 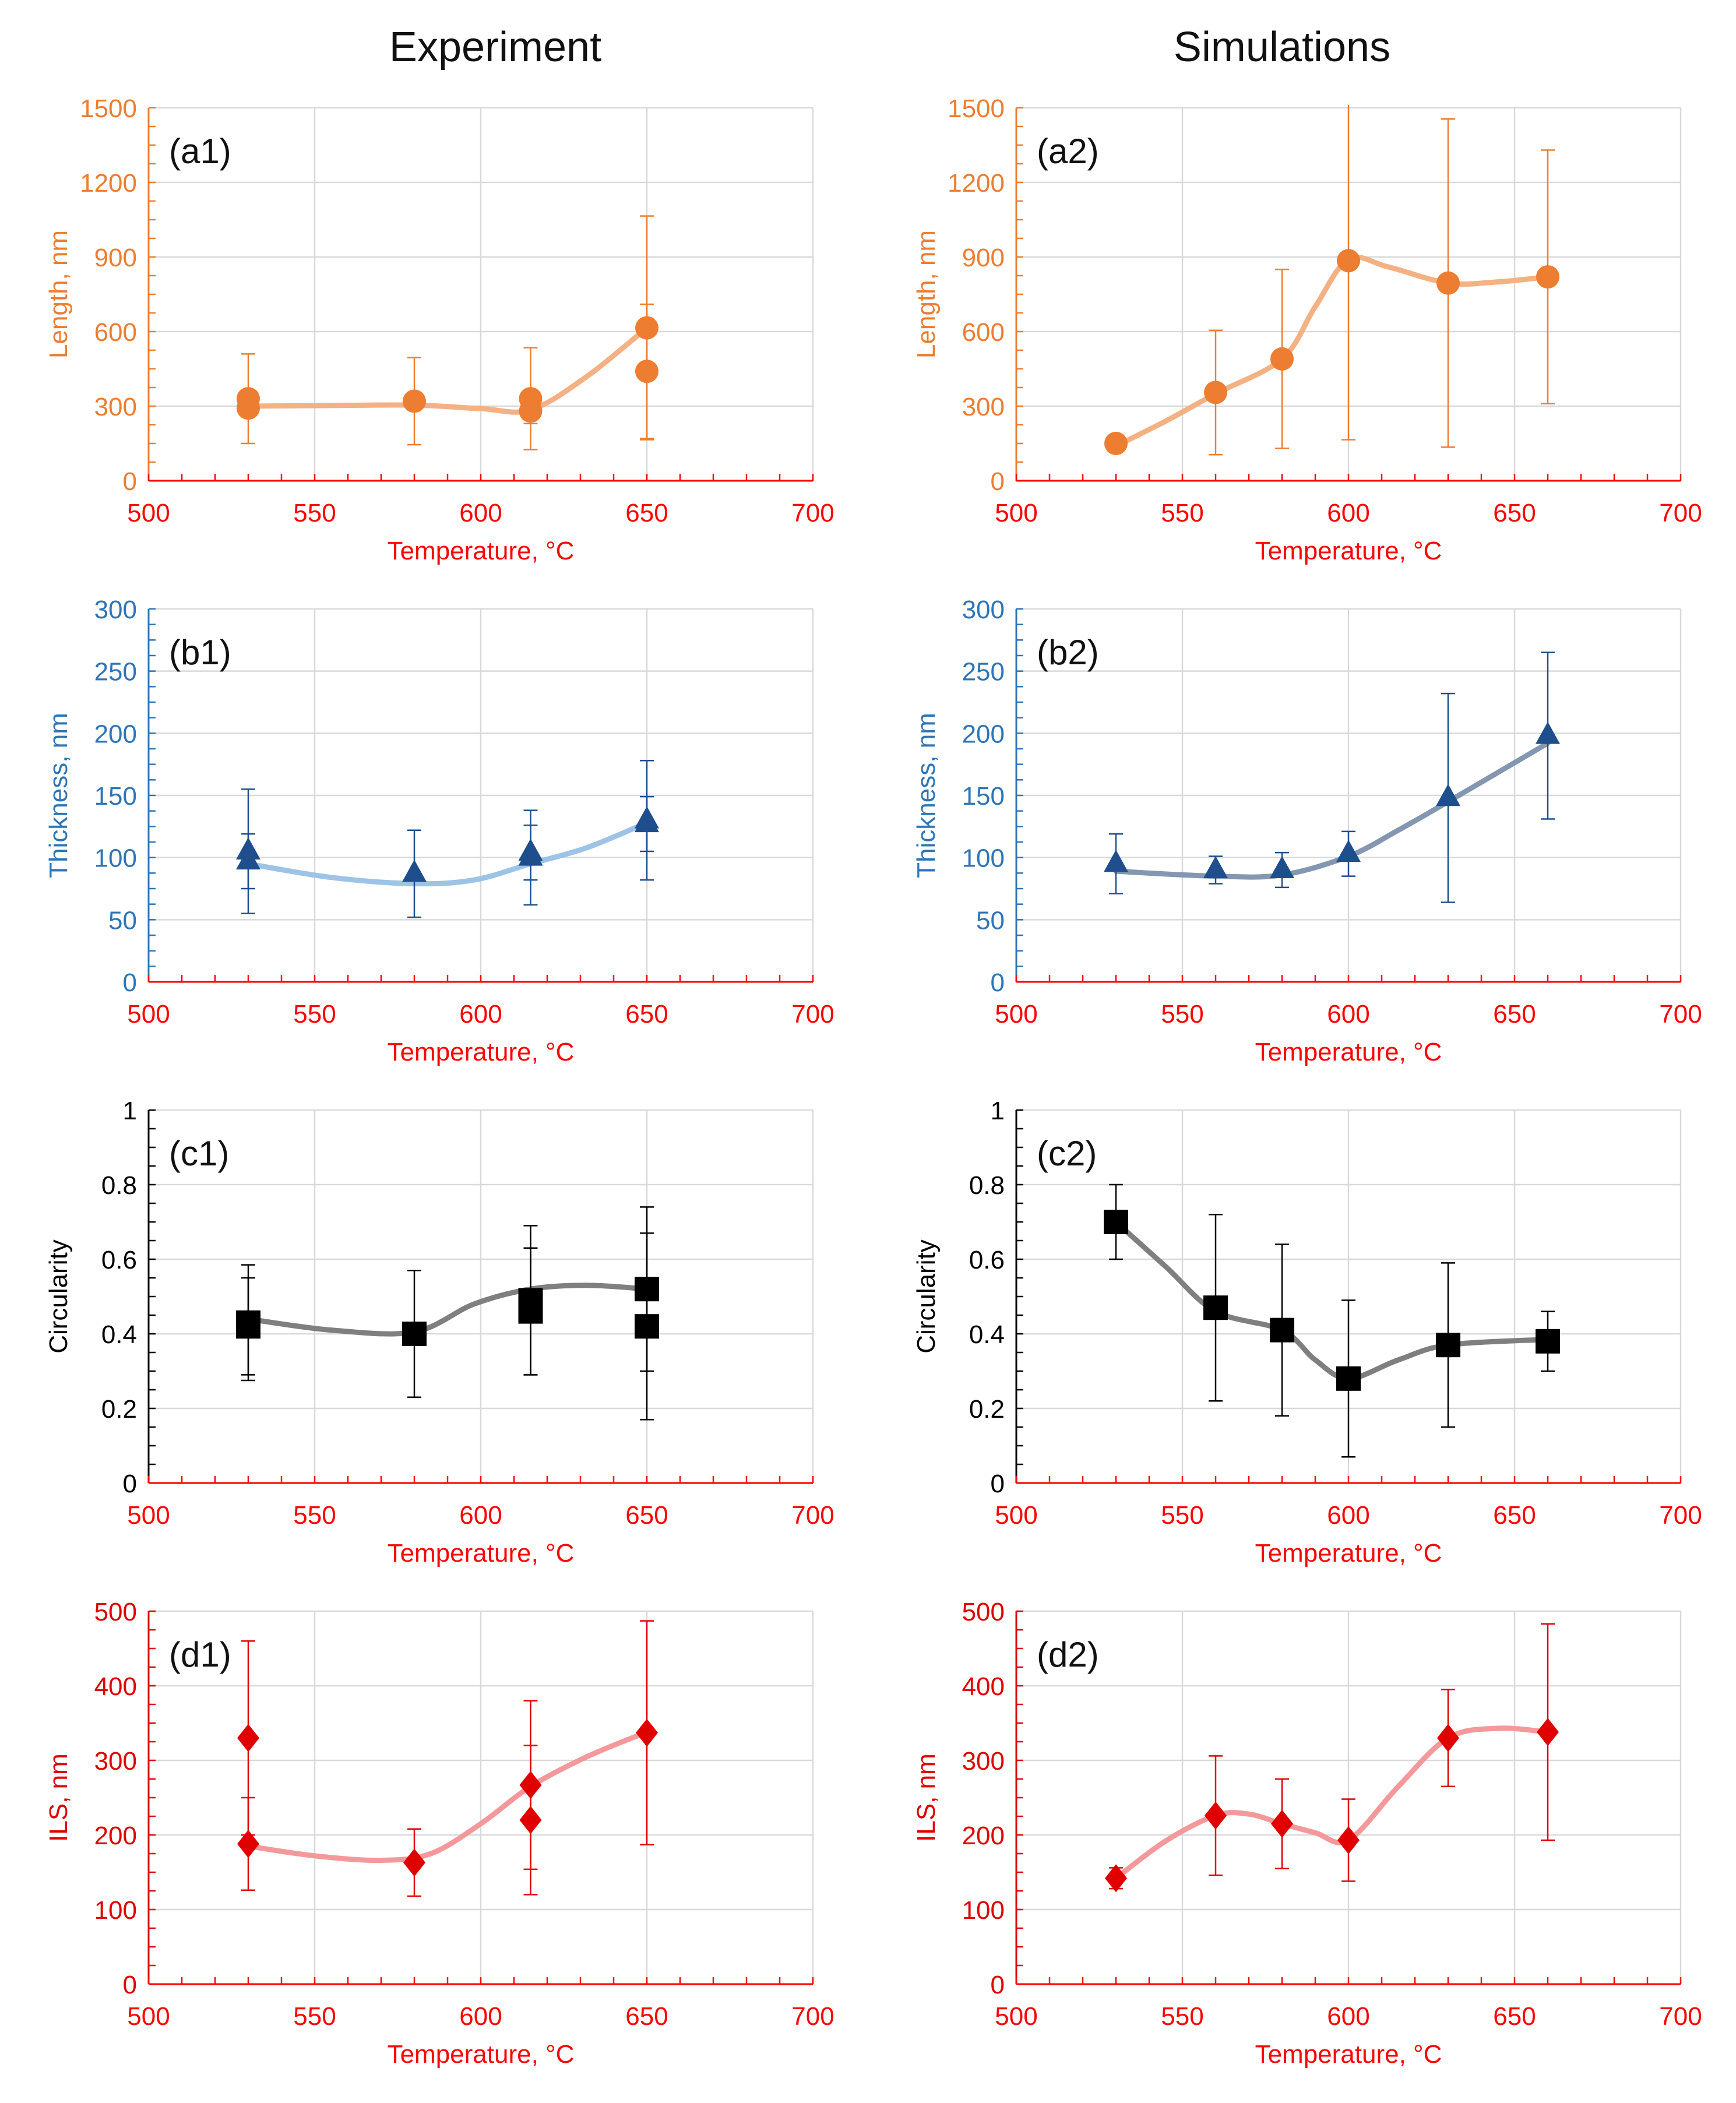 I want to click on y-tick-label: 1200, so click(x=976, y=183).